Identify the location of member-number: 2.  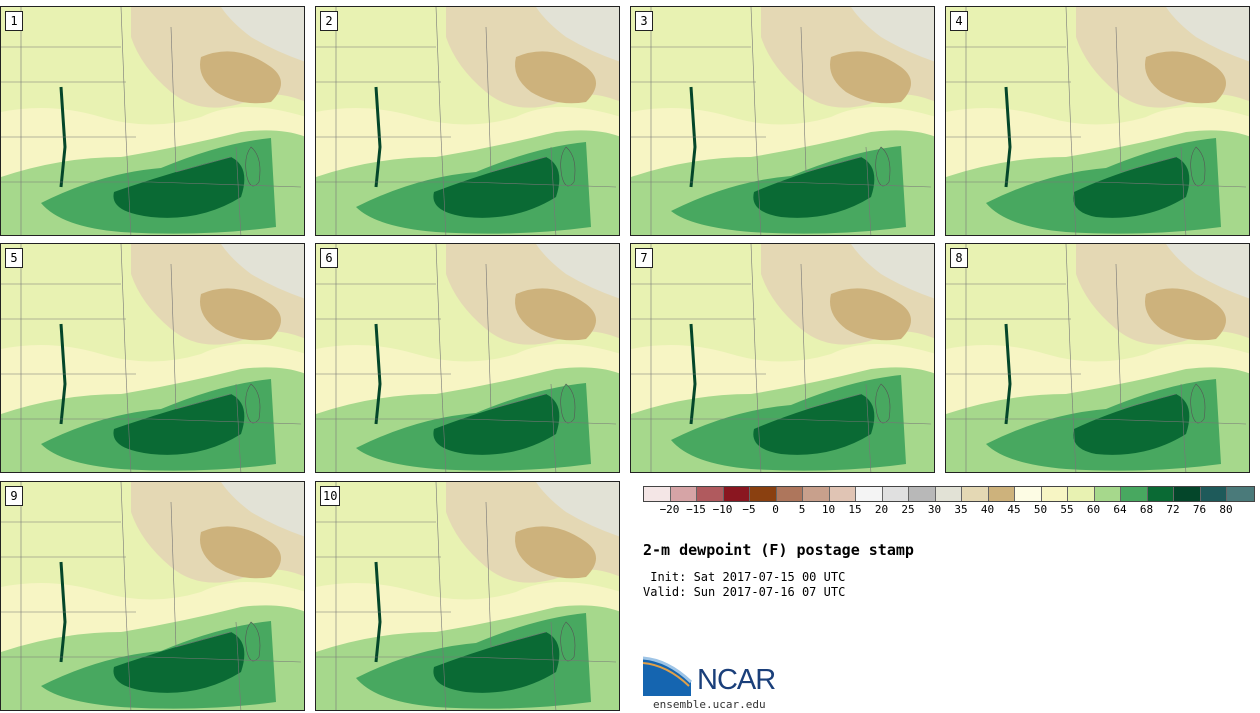
(329, 21).